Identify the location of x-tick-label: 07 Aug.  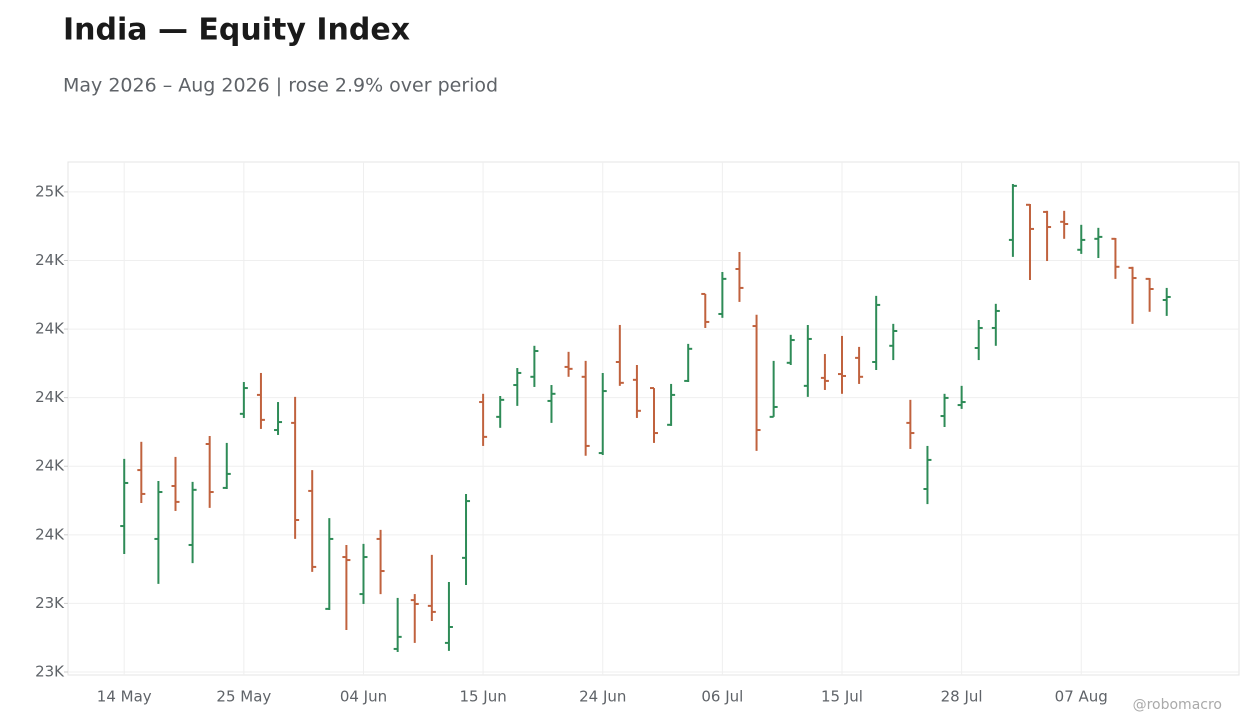
(1081, 697).